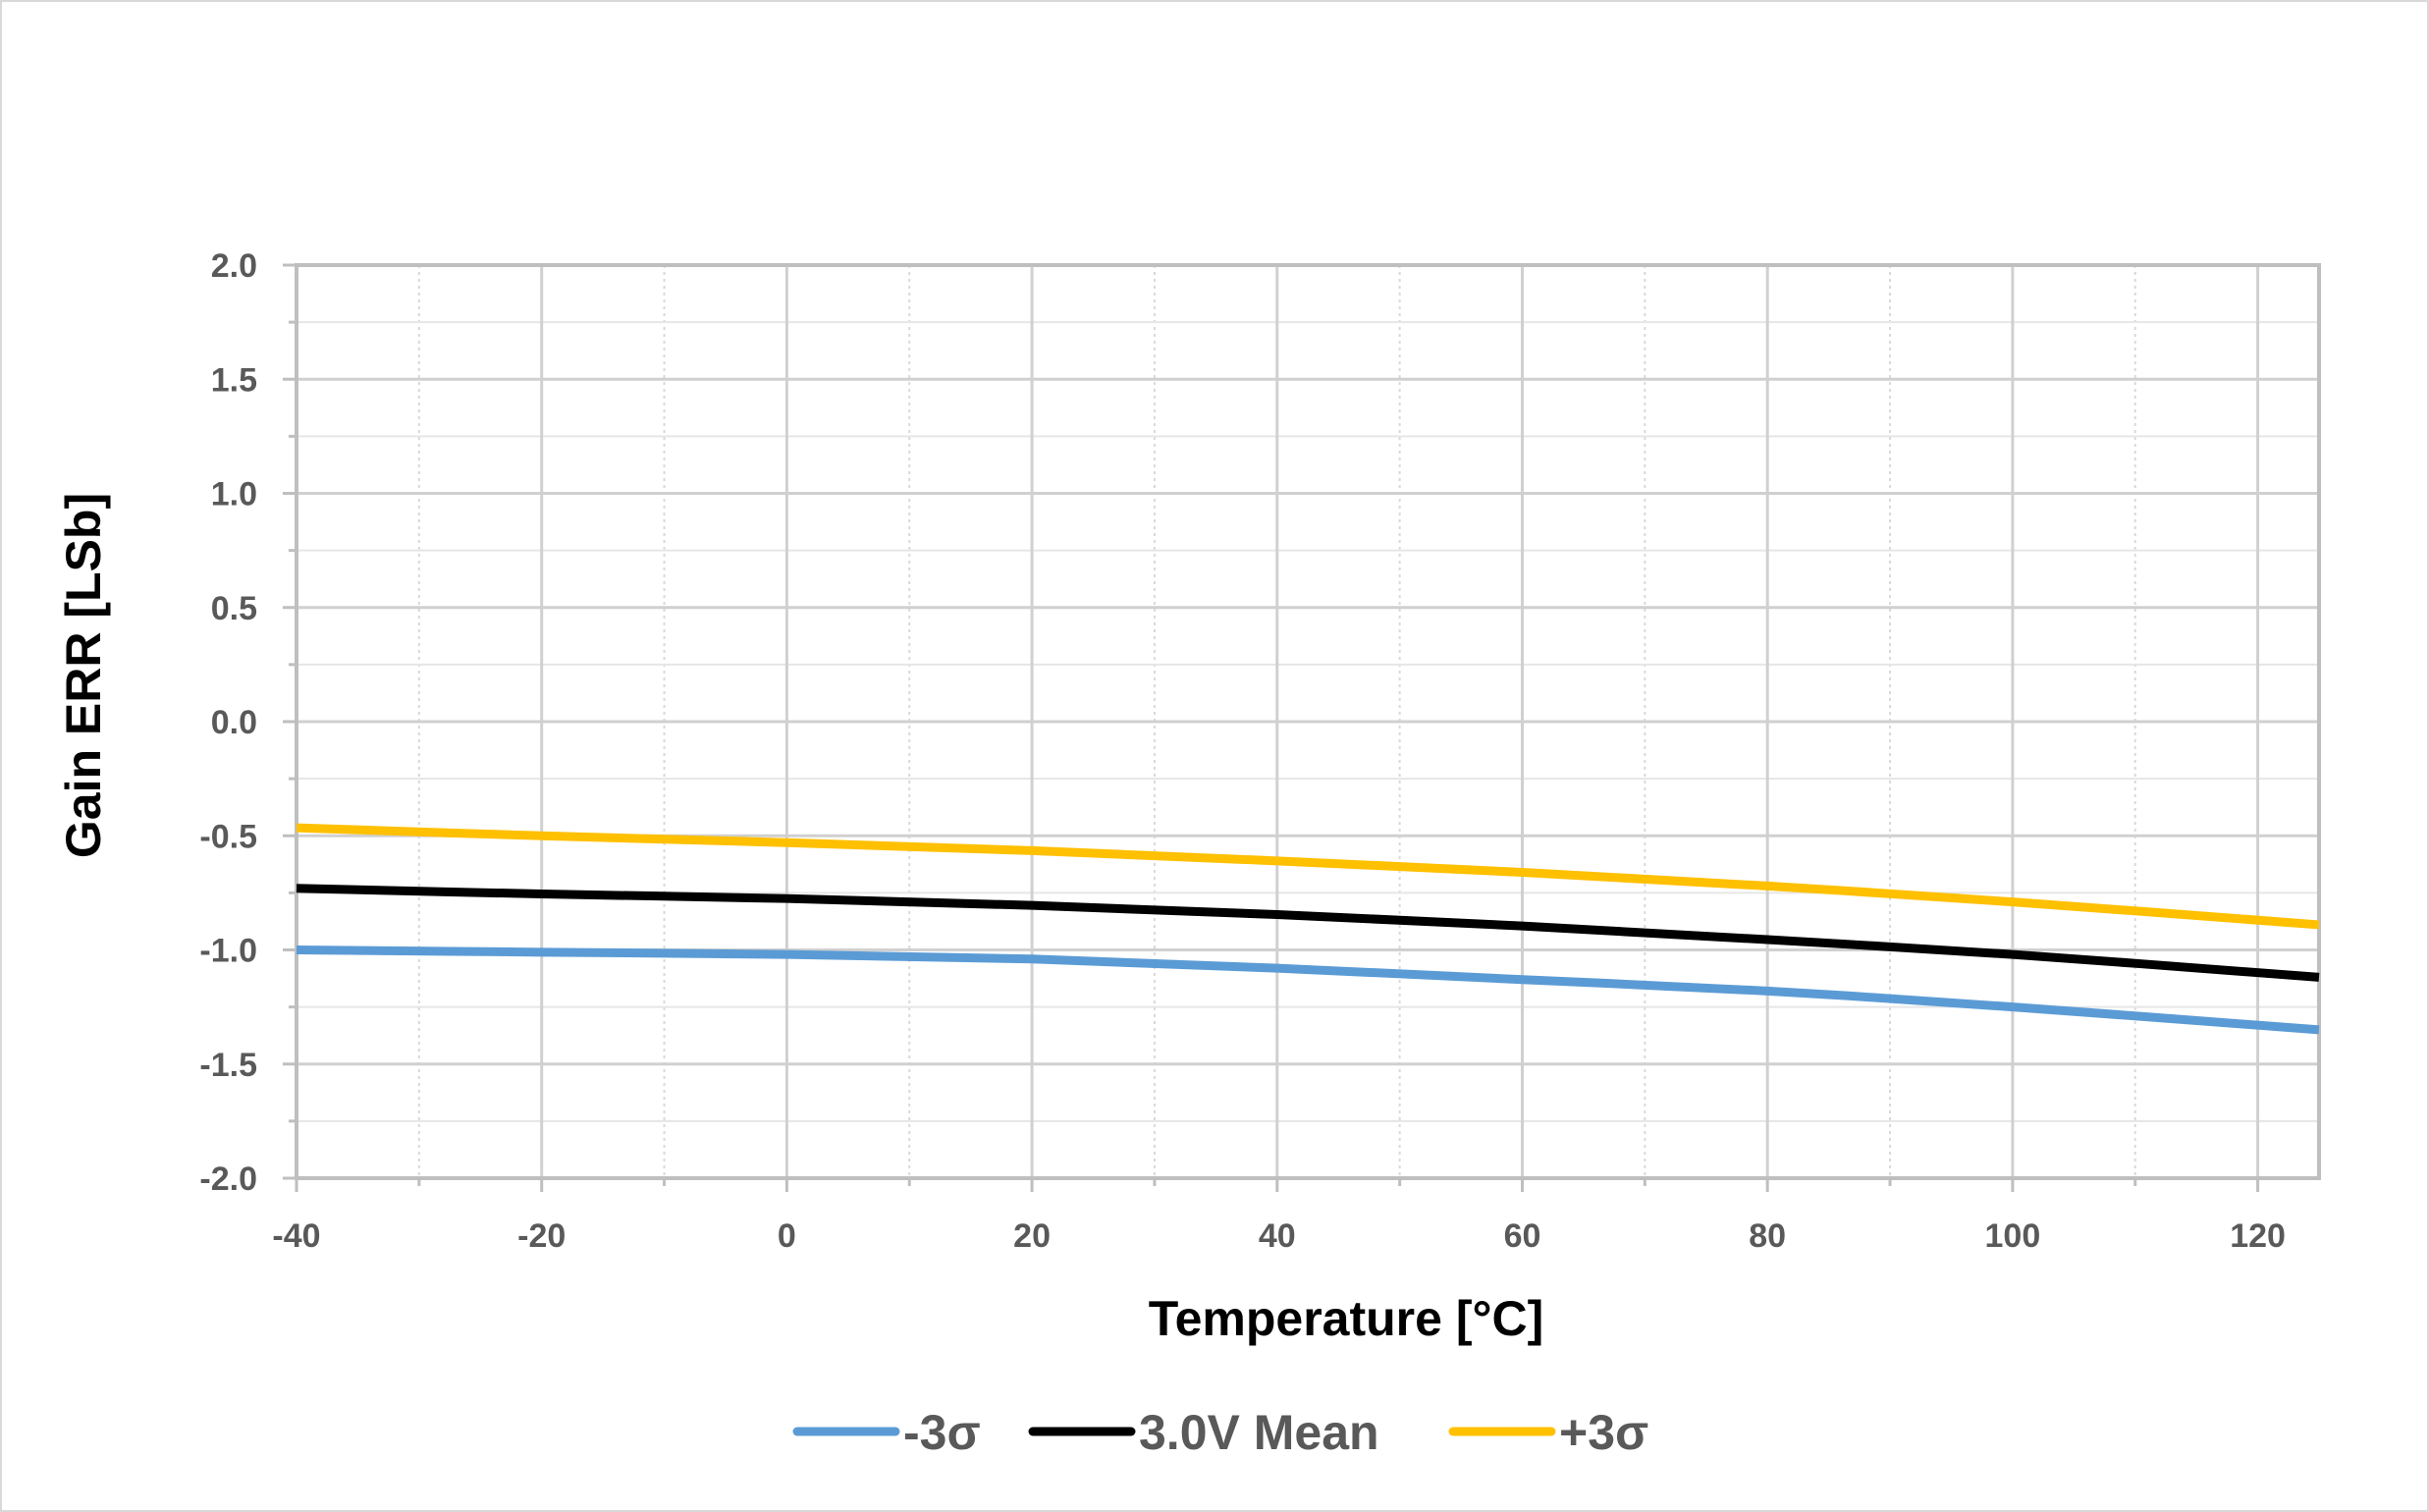  I want to click on x-axis-title: Temperature [°C], so click(1346, 1318).